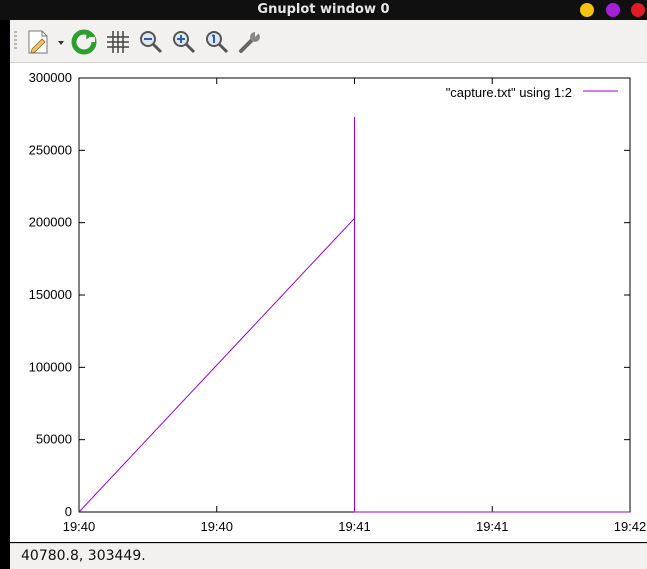 This screenshot has height=569, width=647. I want to click on toolbar, so click(328, 41).